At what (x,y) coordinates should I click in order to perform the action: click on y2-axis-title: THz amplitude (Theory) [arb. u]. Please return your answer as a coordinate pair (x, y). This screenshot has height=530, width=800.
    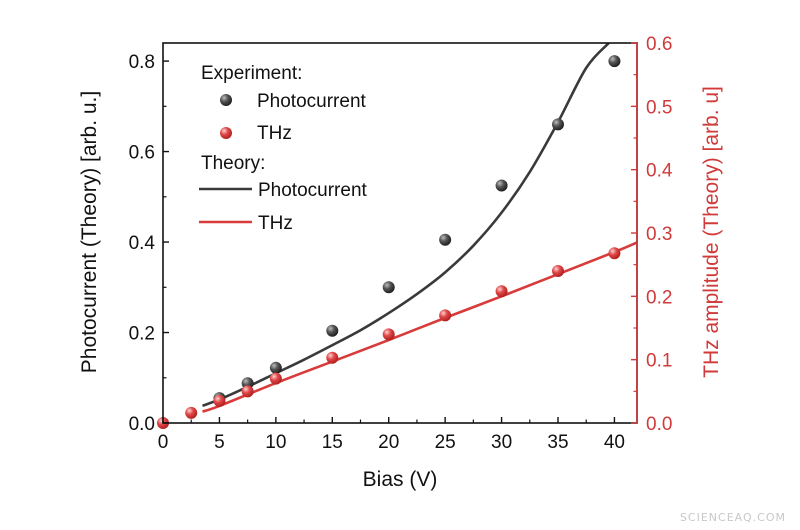
    Looking at the image, I should click on (711, 232).